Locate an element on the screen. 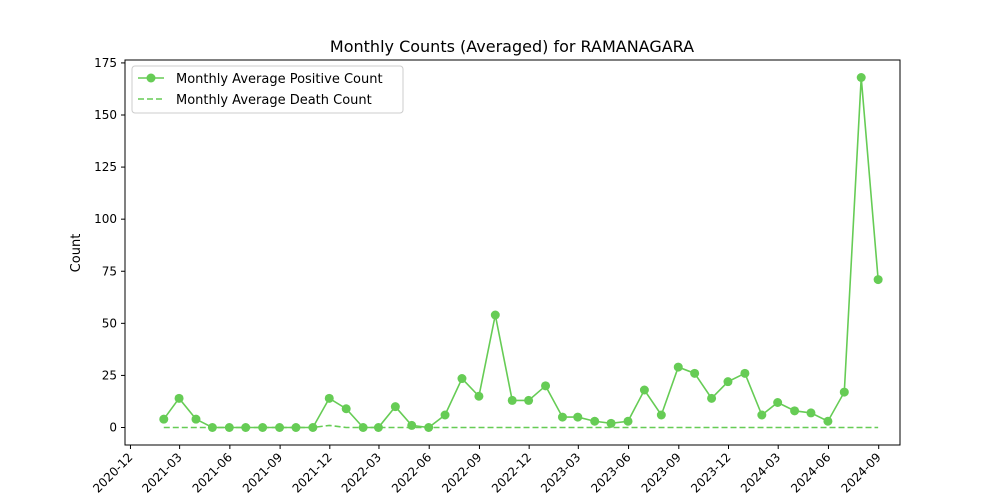  chart-title: Monthly Counts (Averaged) for RAMANAGARA is located at coordinates (512, 46).